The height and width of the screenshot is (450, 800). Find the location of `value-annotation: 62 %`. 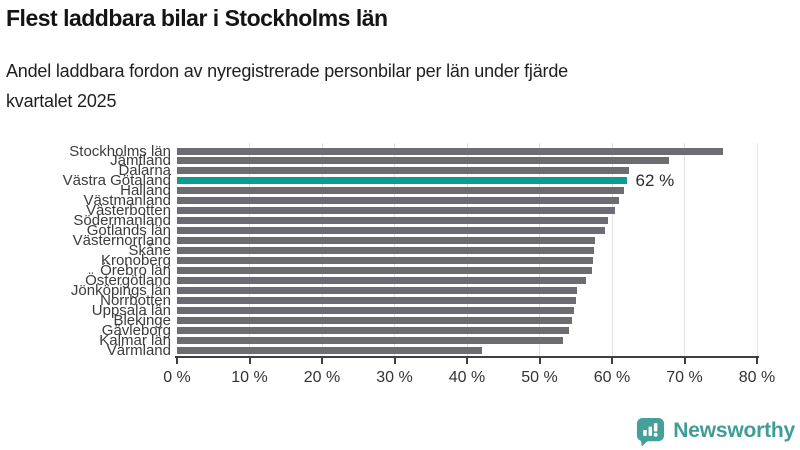

value-annotation: 62 % is located at coordinates (655, 180).